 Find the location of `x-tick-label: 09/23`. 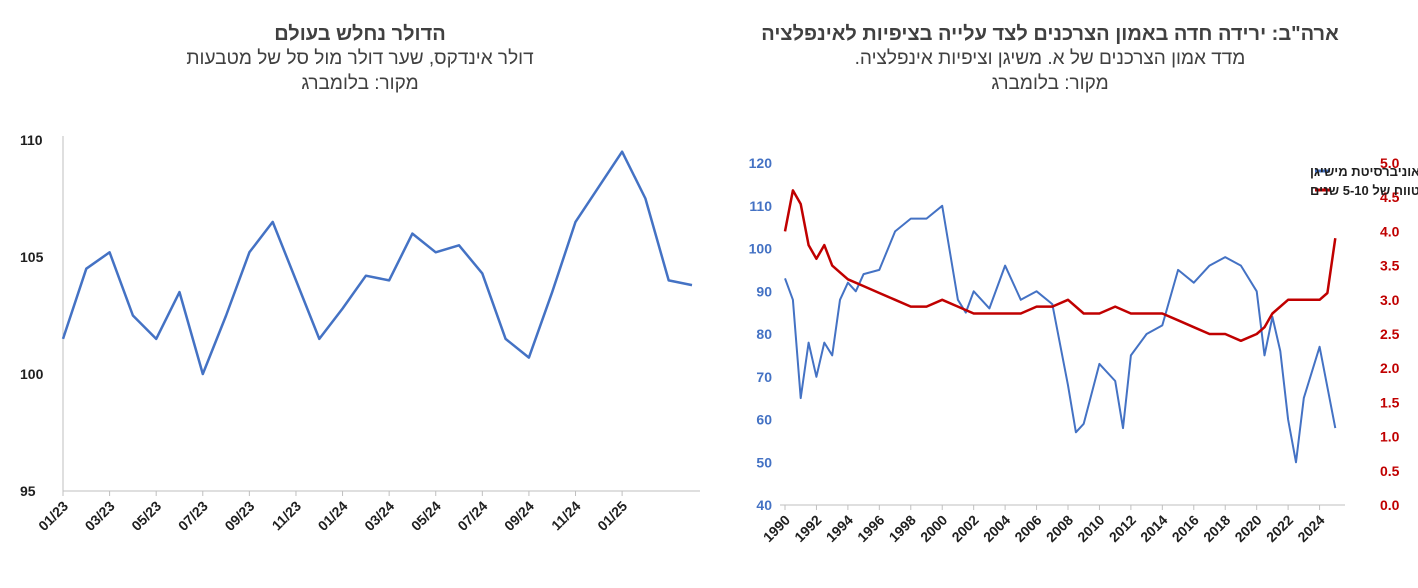

x-tick-label: 09/23 is located at coordinates (239, 516).